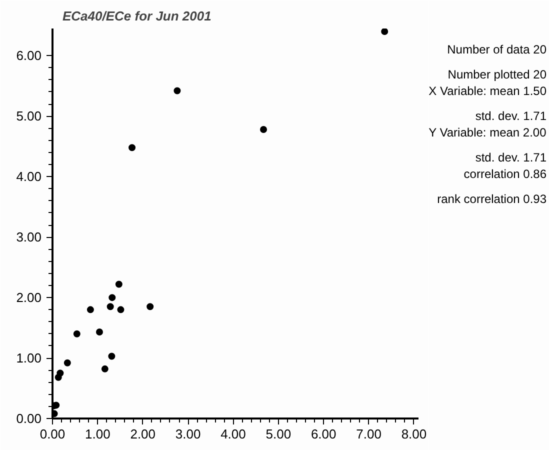  What do you see at coordinates (137, 16) in the screenshot?
I see `chart-title: ECa40/ECe for Jun 2001` at bounding box center [137, 16].